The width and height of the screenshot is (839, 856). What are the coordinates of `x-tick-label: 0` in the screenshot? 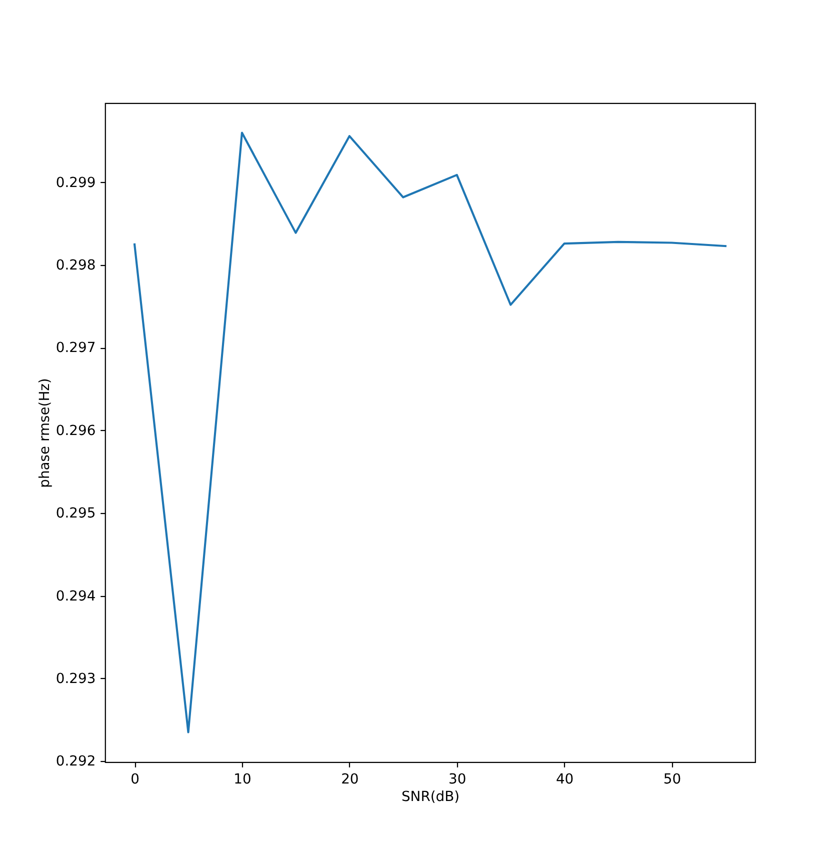 It's located at (135, 779).